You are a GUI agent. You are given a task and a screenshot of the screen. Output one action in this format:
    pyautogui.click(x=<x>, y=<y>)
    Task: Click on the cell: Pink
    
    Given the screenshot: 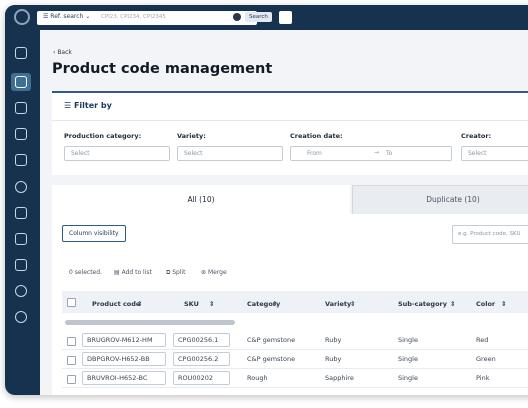 What is the action you would take?
    pyautogui.click(x=483, y=378)
    